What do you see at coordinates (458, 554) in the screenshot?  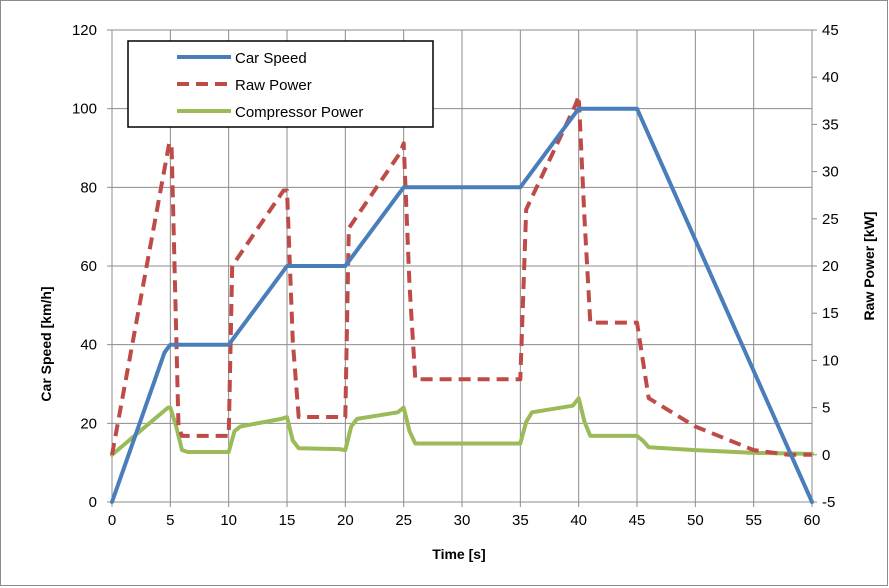 I see `x-axis-title: Time [s]` at bounding box center [458, 554].